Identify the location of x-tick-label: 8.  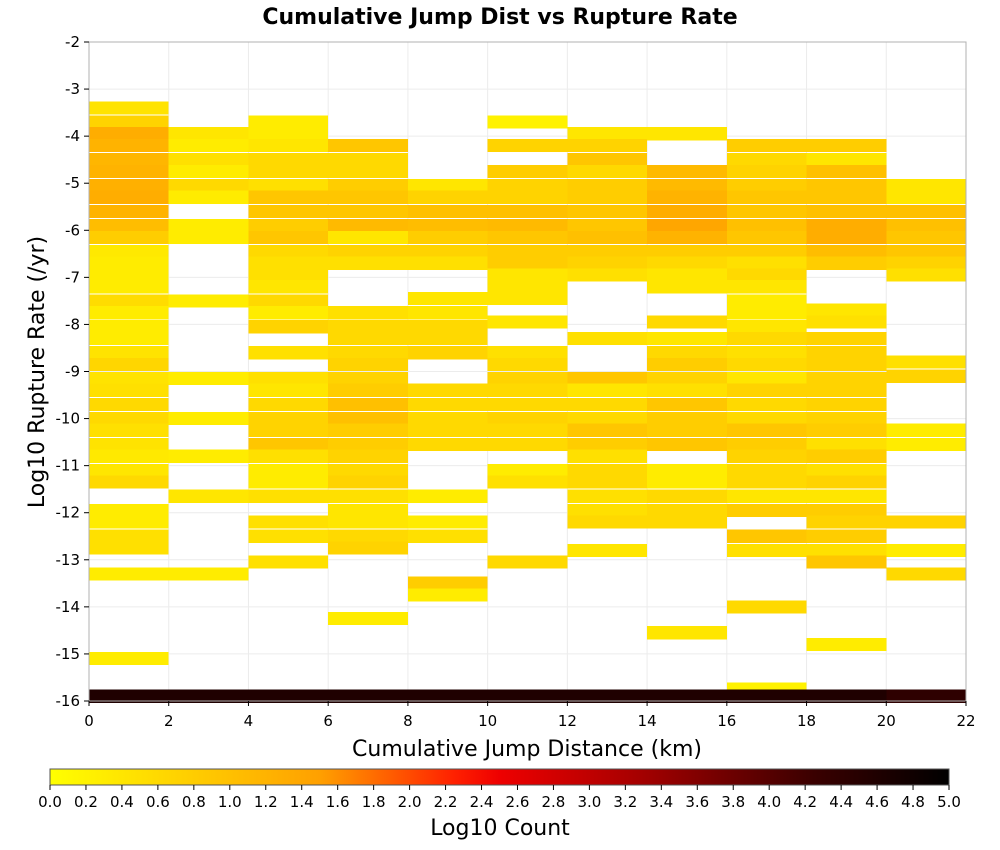
(408, 721).